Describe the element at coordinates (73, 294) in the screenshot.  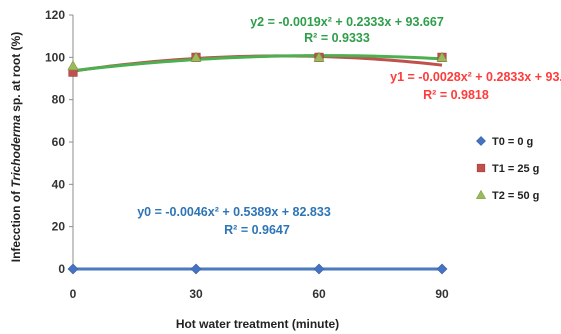
I see `x-tick-label: 0` at that location.